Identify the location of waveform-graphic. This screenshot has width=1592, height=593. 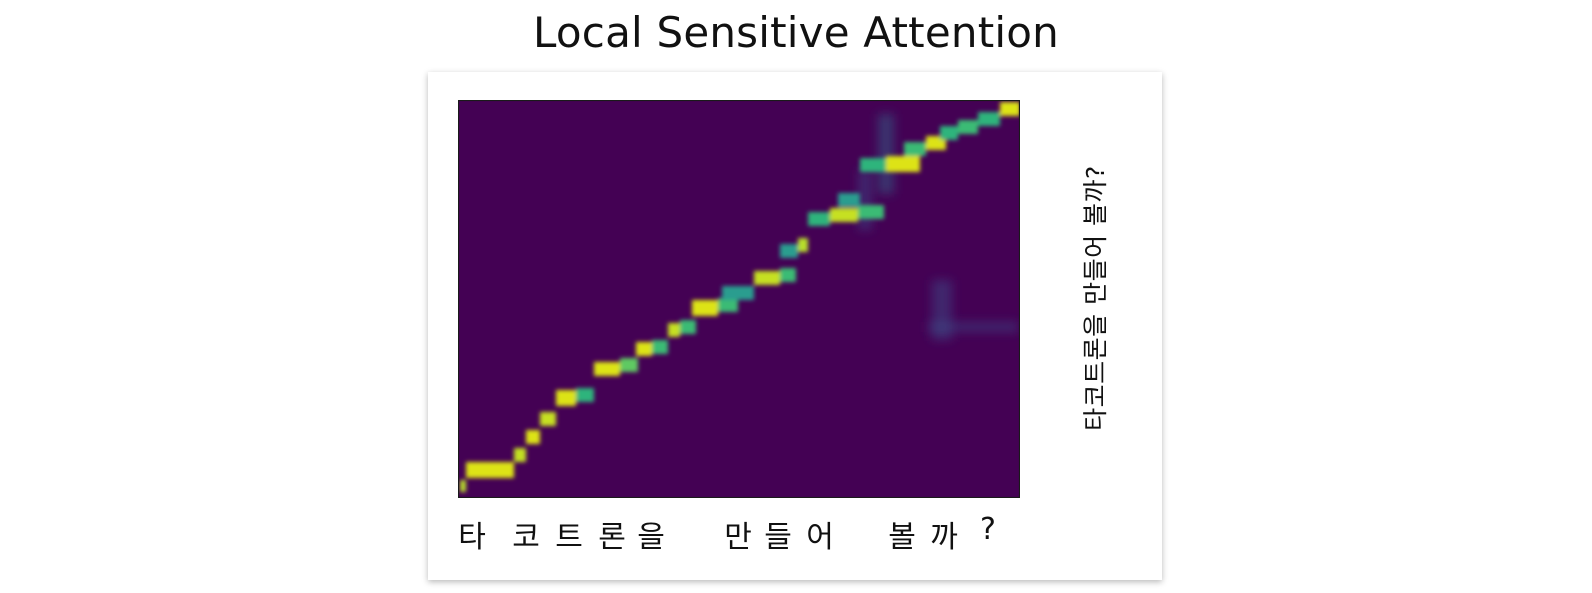
(1094, 297).